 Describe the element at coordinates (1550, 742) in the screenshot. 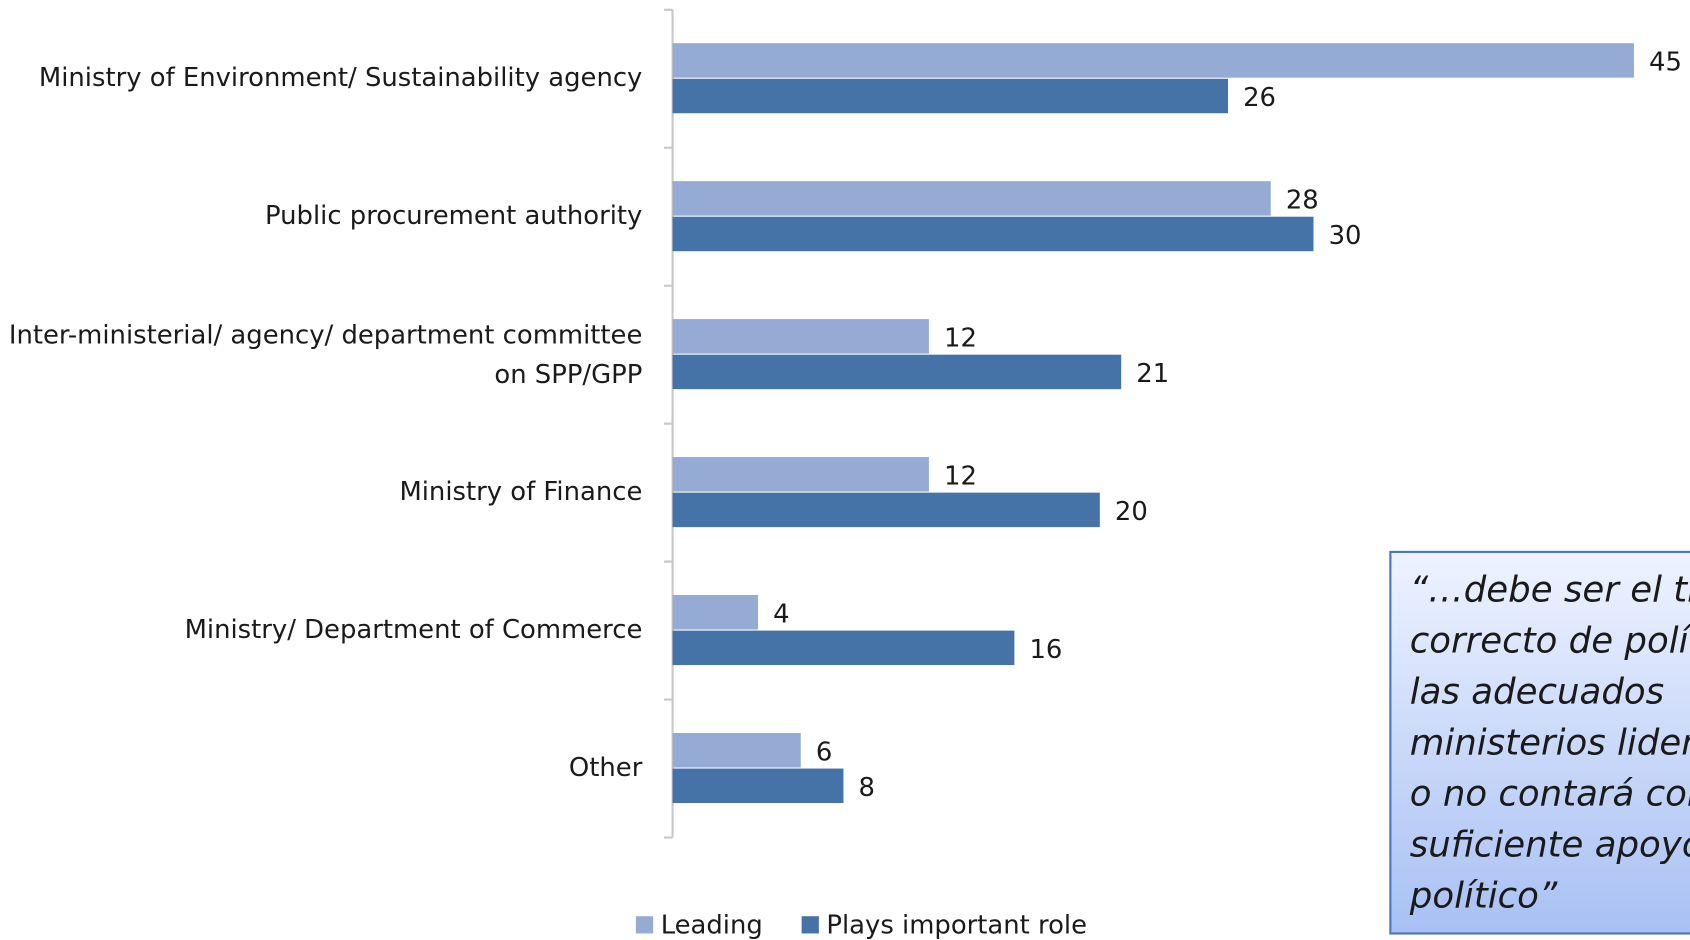

I see `quote-line: ministerios lidera` at that location.